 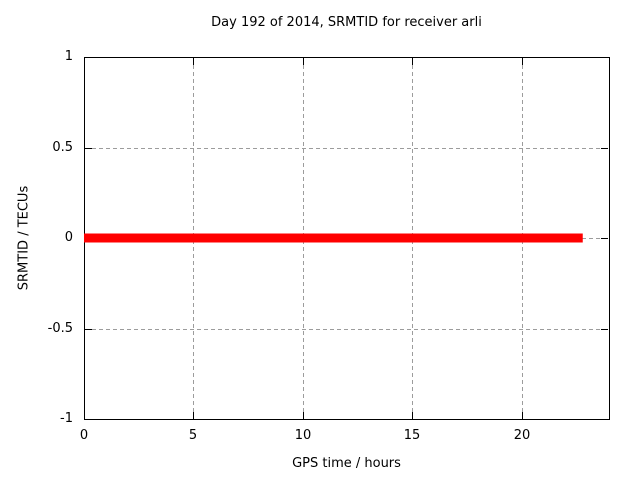 What do you see at coordinates (62, 147) in the screenshot?
I see `y-tick-label: 0.5` at bounding box center [62, 147].